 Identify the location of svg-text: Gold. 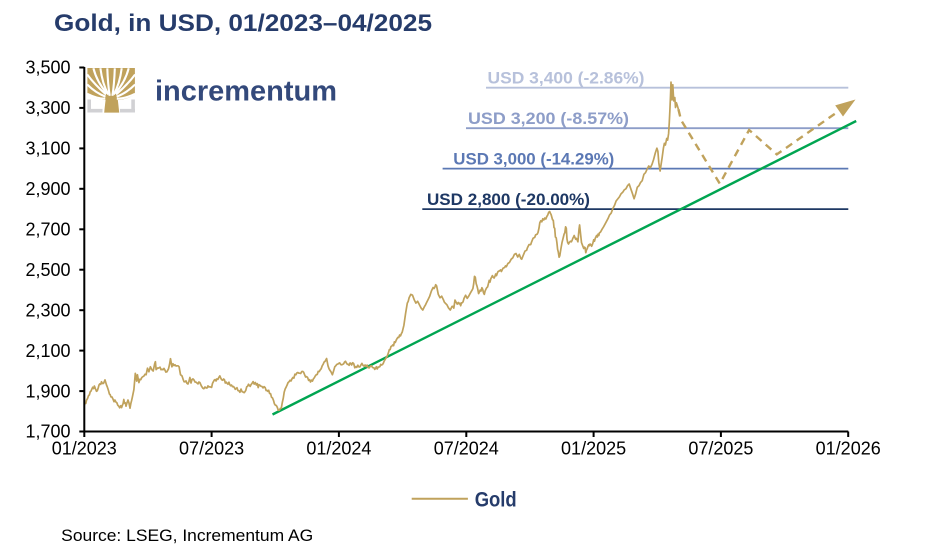
(496, 499).